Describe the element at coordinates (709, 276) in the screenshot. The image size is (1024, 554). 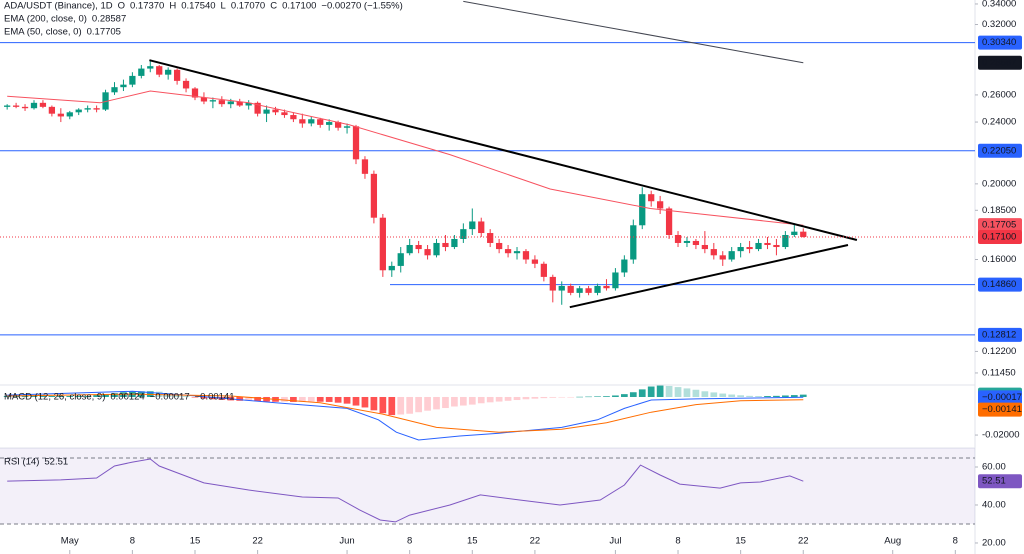
I see `trendline` at that location.